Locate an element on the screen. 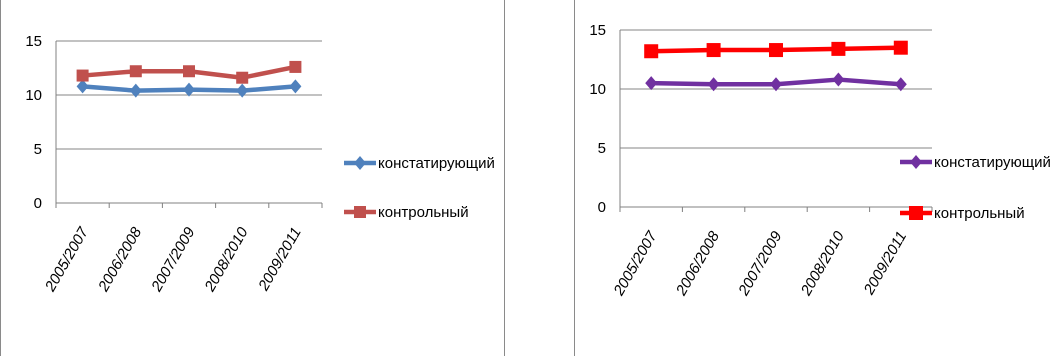 Image resolution: width=1050 pixels, height=356 pixels. chart-frame-right-edge is located at coordinates (504, 178).